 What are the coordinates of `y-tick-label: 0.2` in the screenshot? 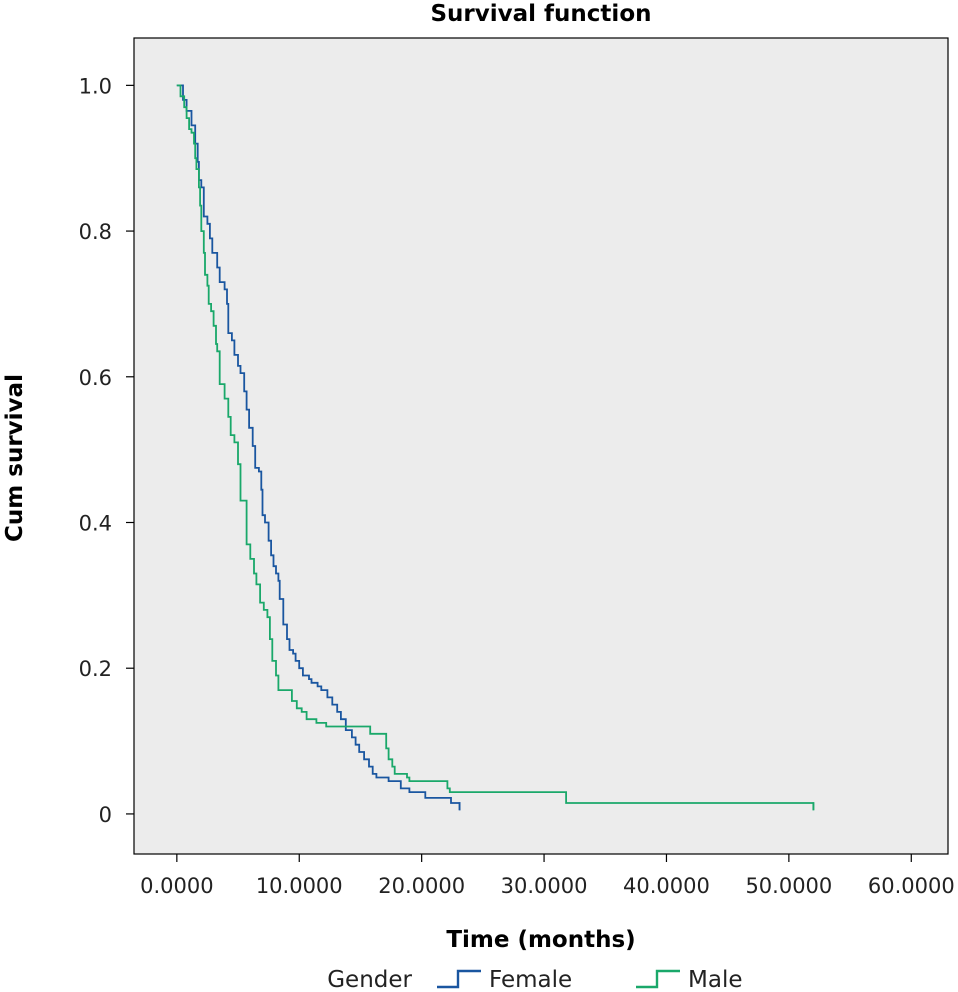 It's located at (95, 669).